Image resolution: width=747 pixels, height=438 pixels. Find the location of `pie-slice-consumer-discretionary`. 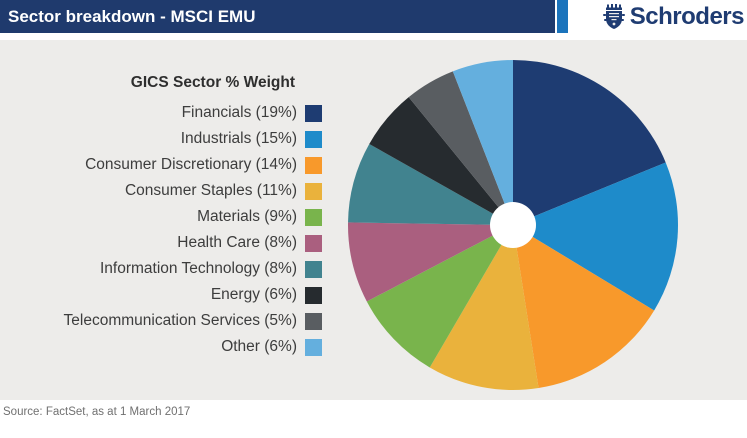

pie-slice-consumer-discretionary is located at coordinates (584, 307).